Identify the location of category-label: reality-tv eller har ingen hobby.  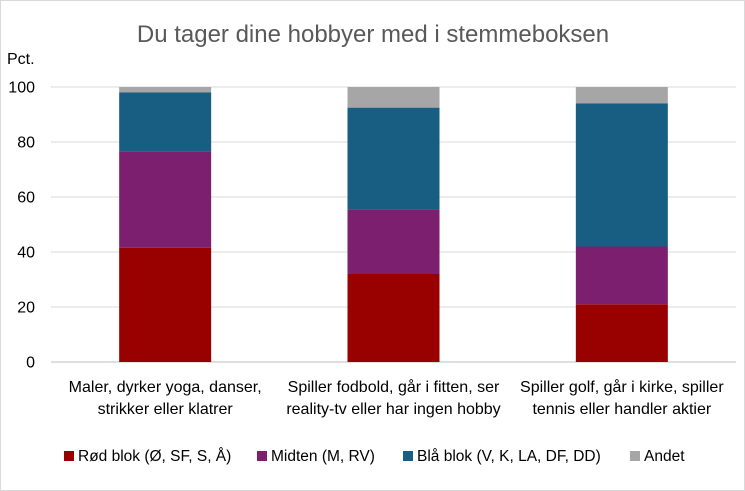
(393, 409).